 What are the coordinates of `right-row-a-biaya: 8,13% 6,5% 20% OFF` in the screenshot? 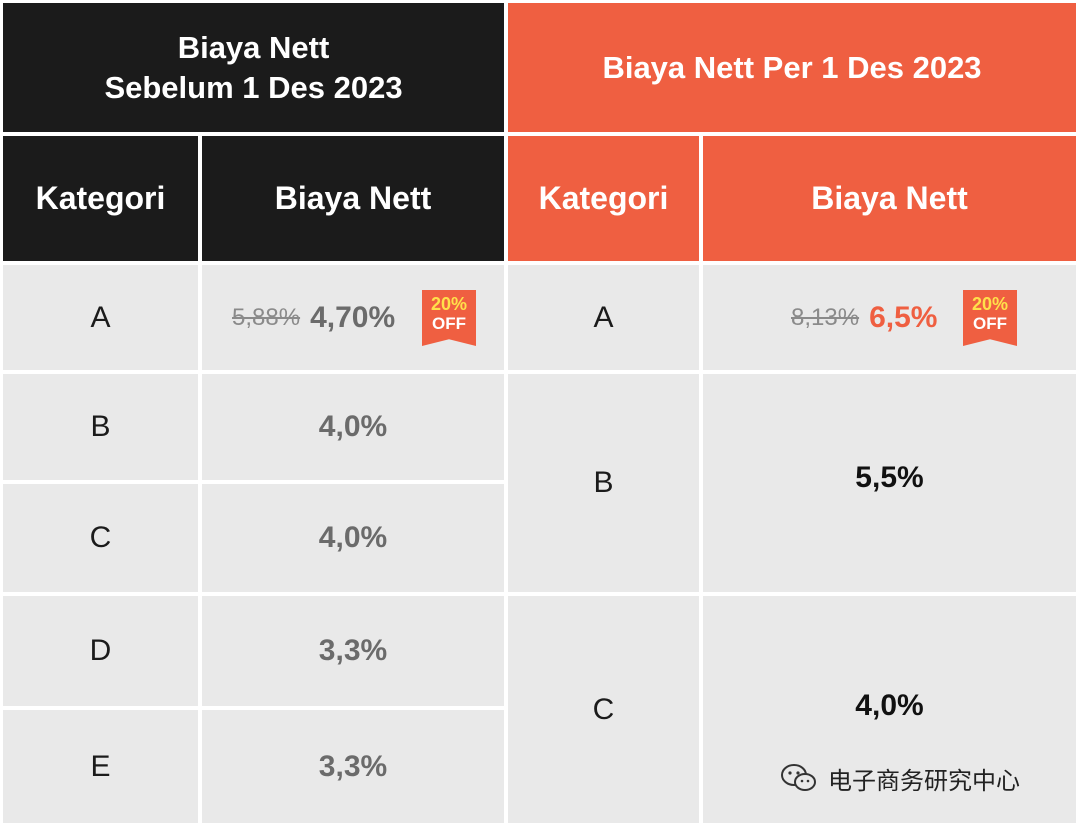 It's located at (889, 317).